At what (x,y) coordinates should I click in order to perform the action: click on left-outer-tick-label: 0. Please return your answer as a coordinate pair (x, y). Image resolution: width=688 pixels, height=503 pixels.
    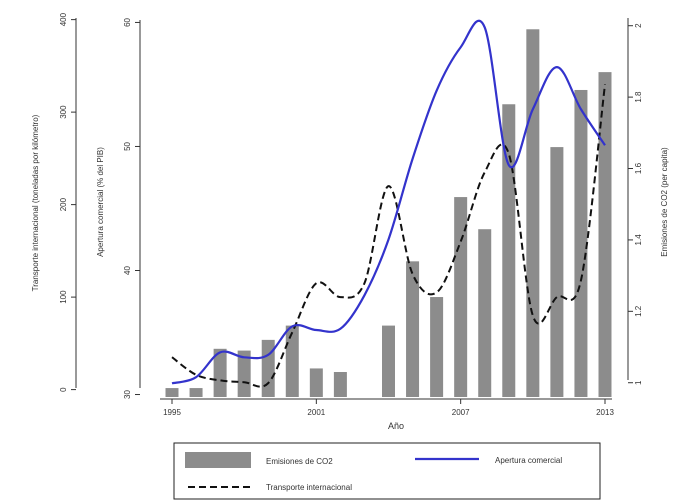
    Looking at the image, I should click on (63, 389).